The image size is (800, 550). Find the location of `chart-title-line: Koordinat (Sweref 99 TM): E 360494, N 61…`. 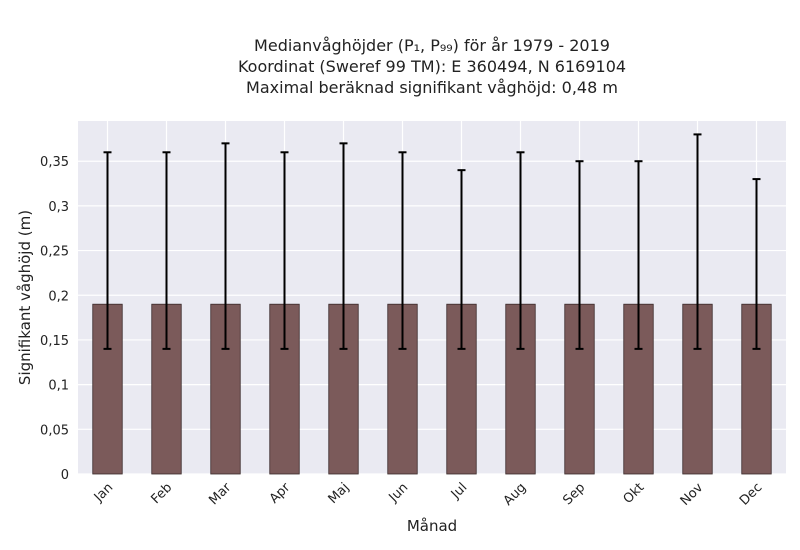

chart-title-line: Koordinat (Sweref 99 TM): E 360494, N 61… is located at coordinates (432, 66).